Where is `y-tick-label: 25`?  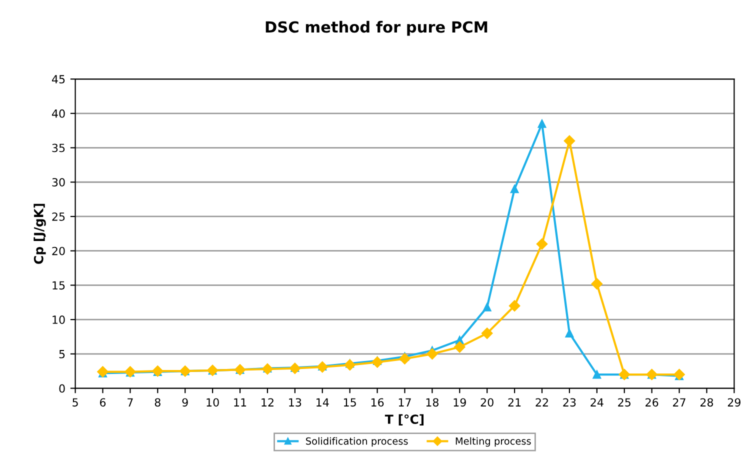 y-tick-label: 25 is located at coordinates (58, 216).